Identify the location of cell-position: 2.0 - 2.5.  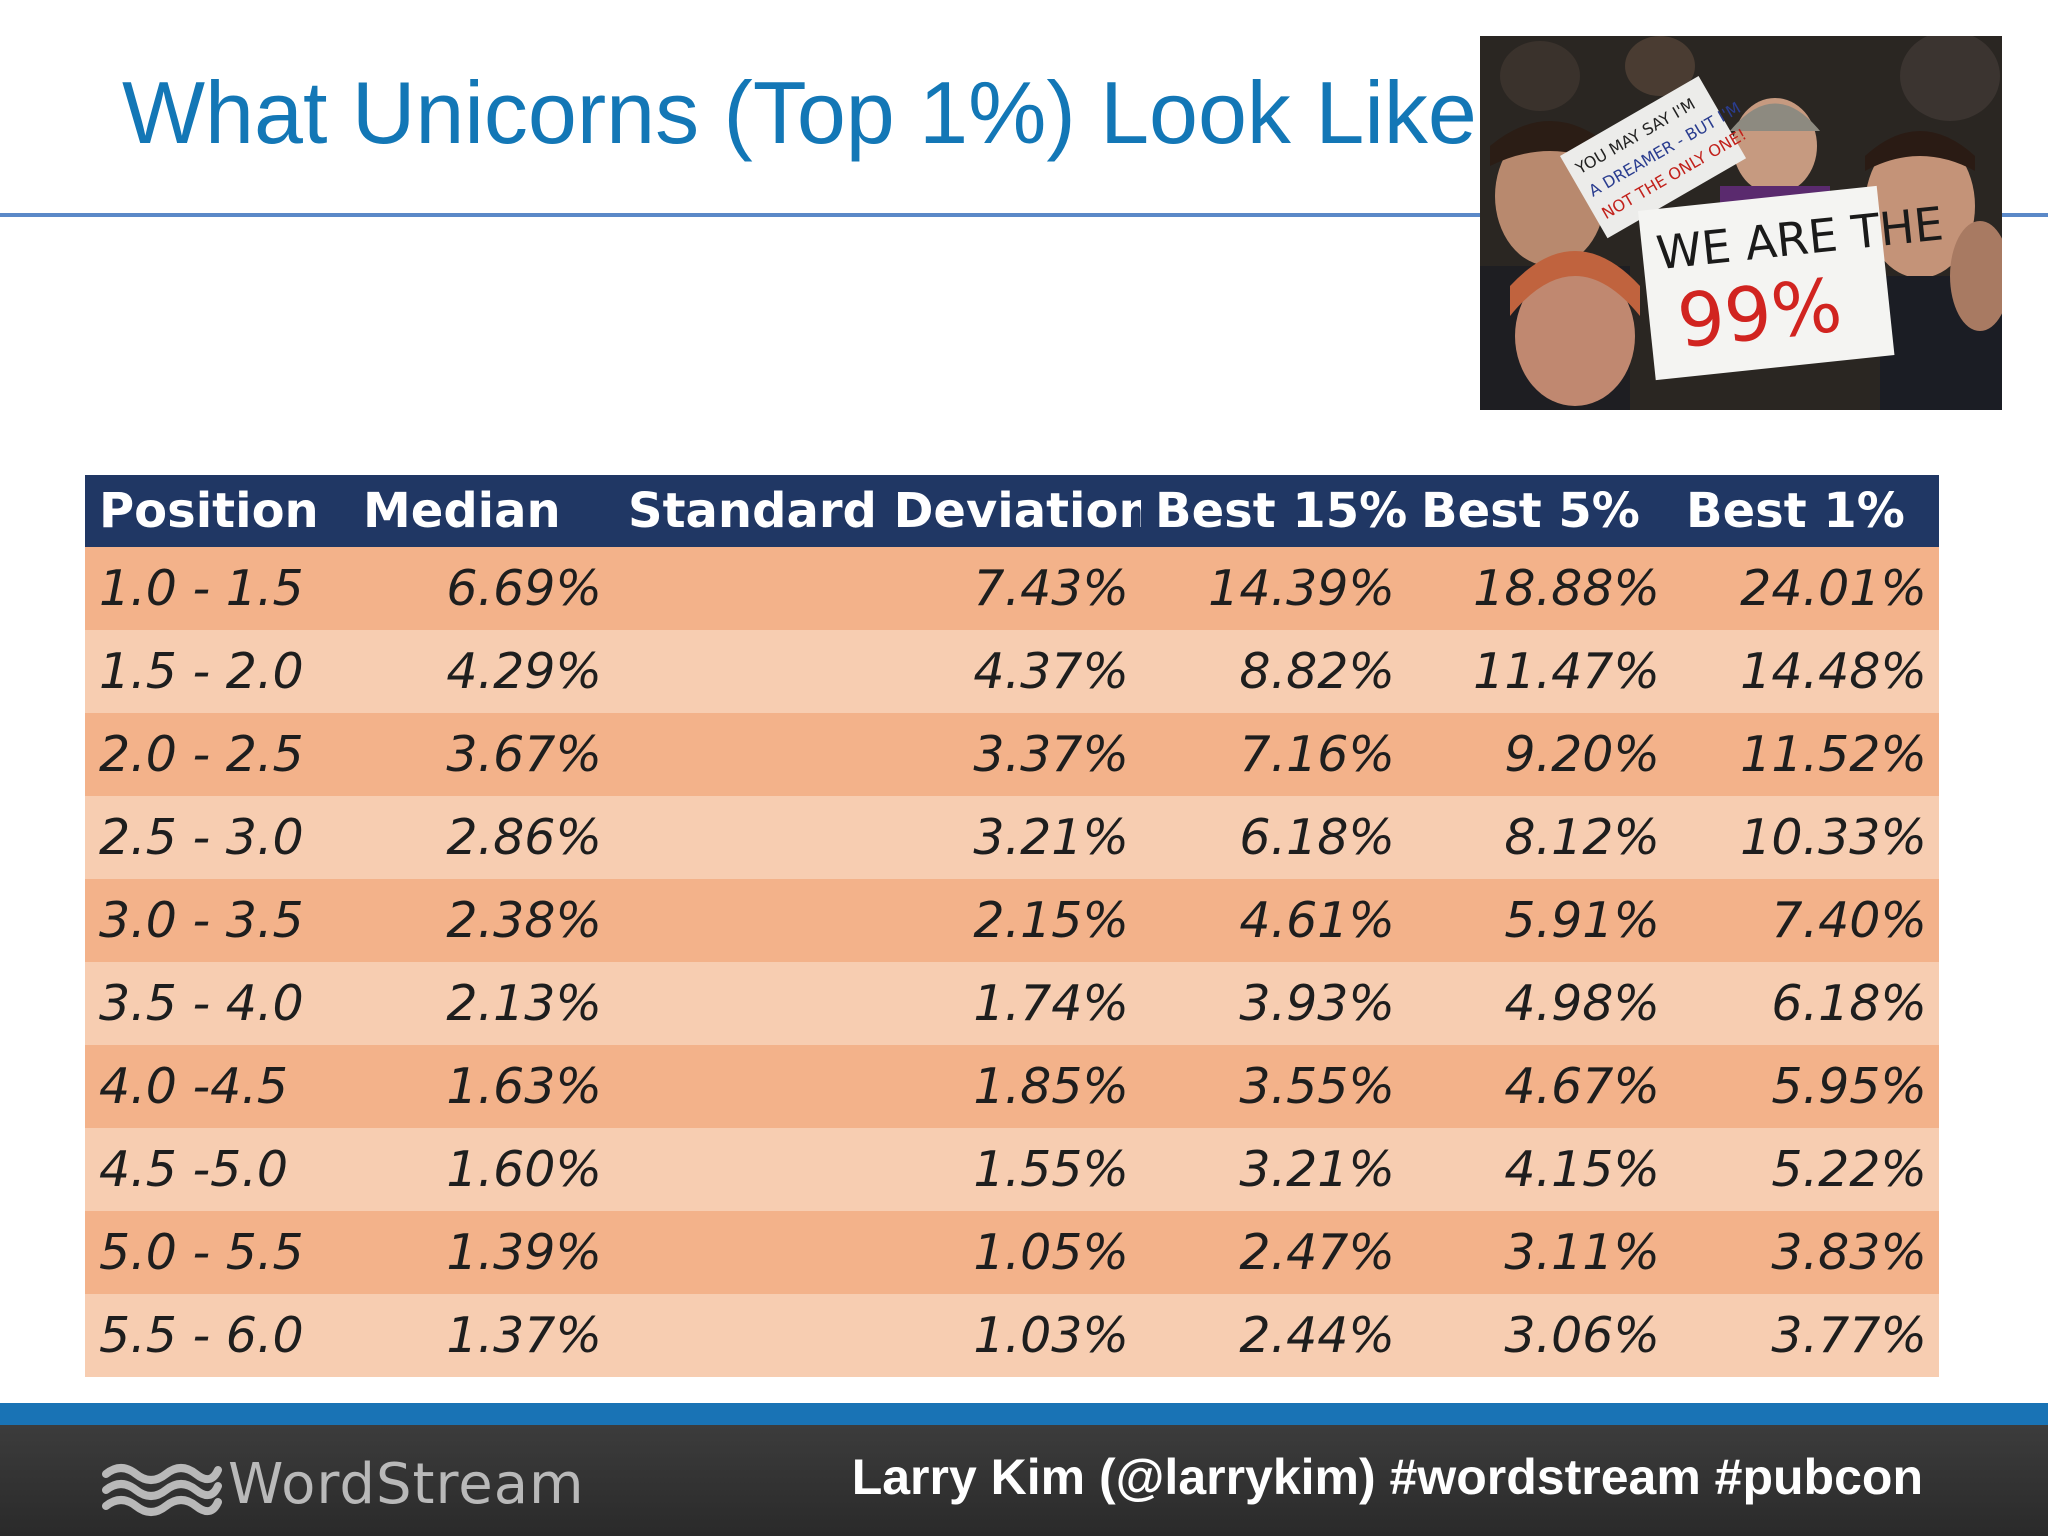
(217, 754).